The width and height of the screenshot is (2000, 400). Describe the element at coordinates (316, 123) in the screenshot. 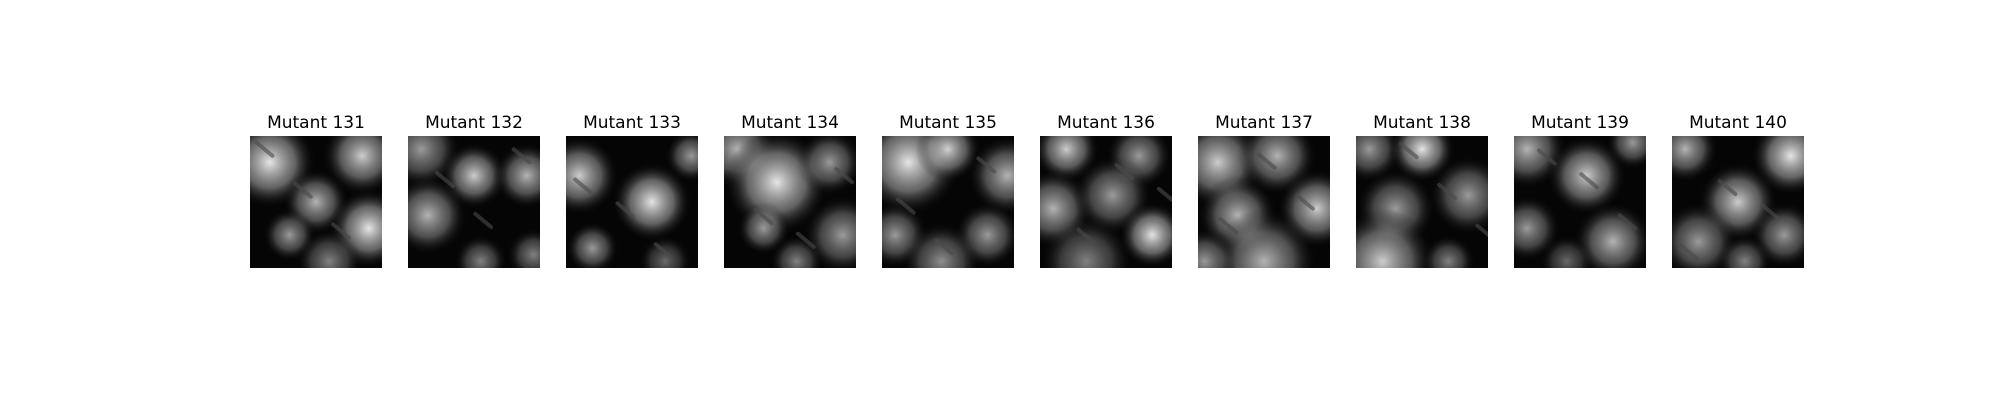

I see `panel-title: Mutant 131` at that location.